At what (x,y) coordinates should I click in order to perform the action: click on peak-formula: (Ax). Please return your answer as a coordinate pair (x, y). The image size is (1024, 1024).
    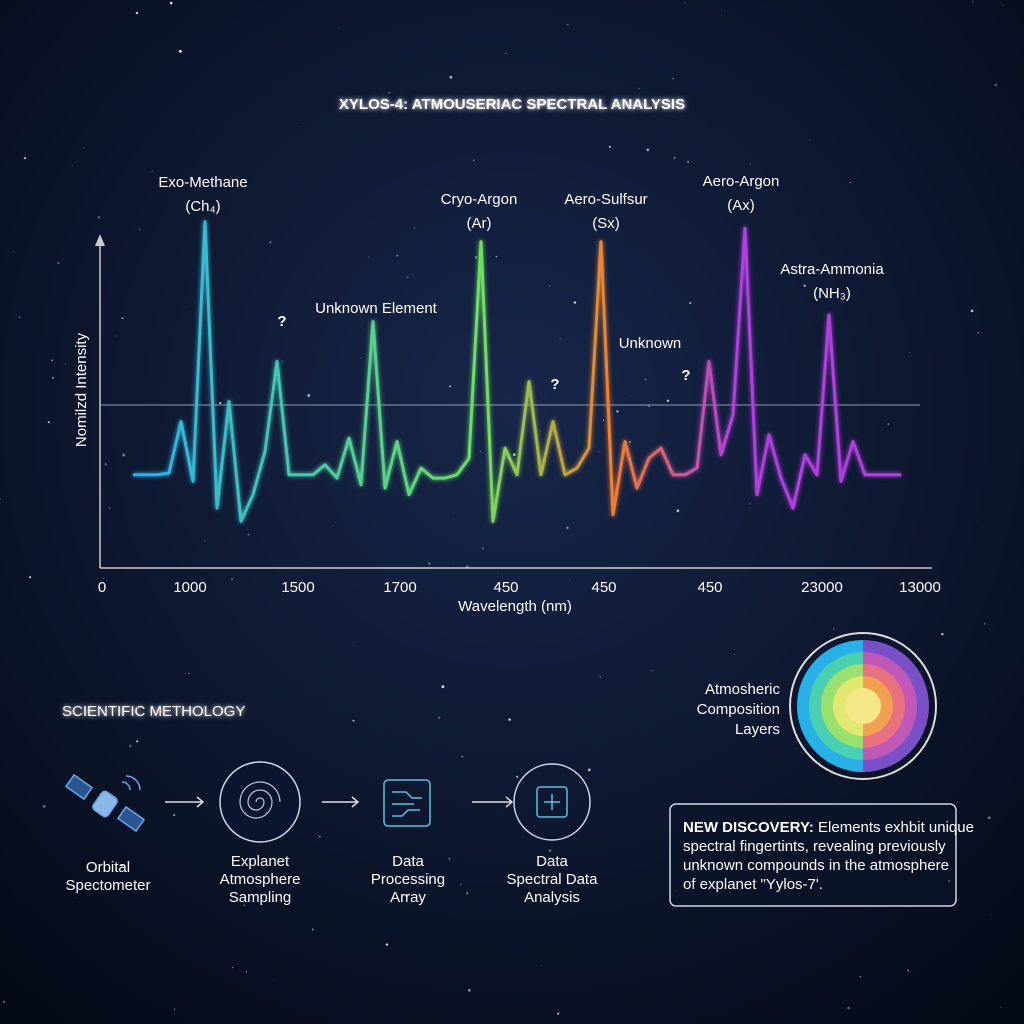
    Looking at the image, I should click on (741, 205).